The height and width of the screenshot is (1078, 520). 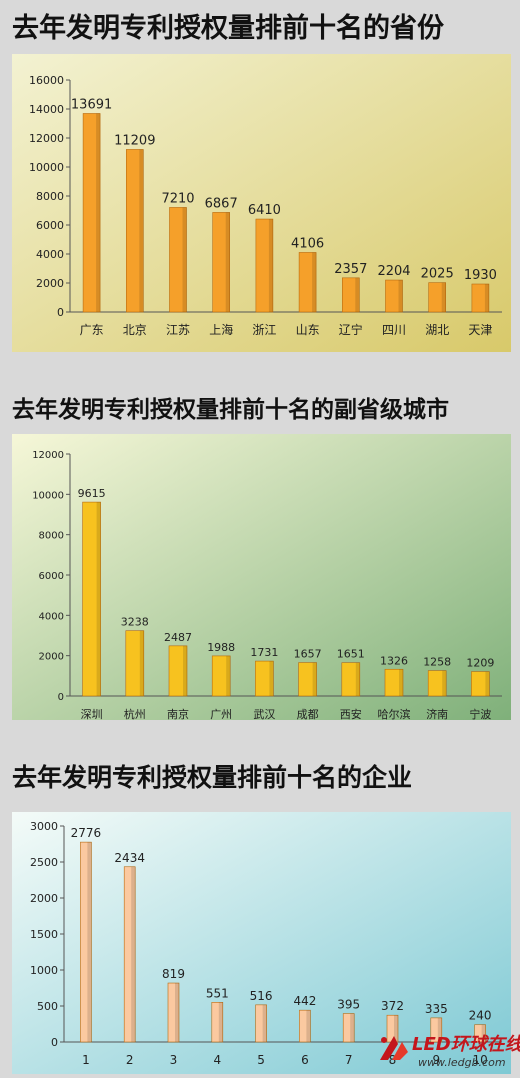 What do you see at coordinates (217, 993) in the screenshot?
I see `data-label: 551` at bounding box center [217, 993].